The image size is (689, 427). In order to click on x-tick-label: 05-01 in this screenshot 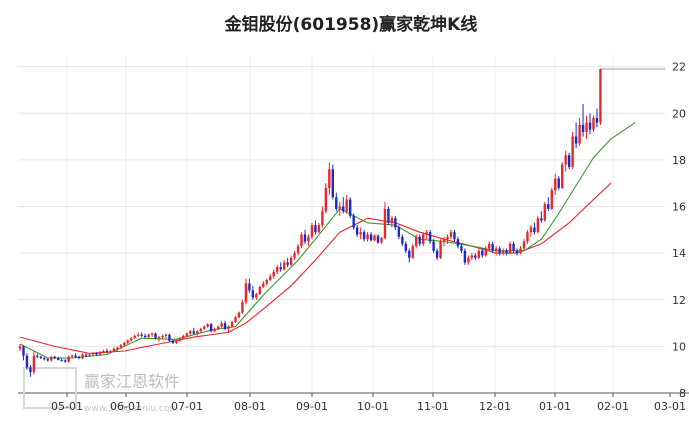, I will do `click(67, 406)`.